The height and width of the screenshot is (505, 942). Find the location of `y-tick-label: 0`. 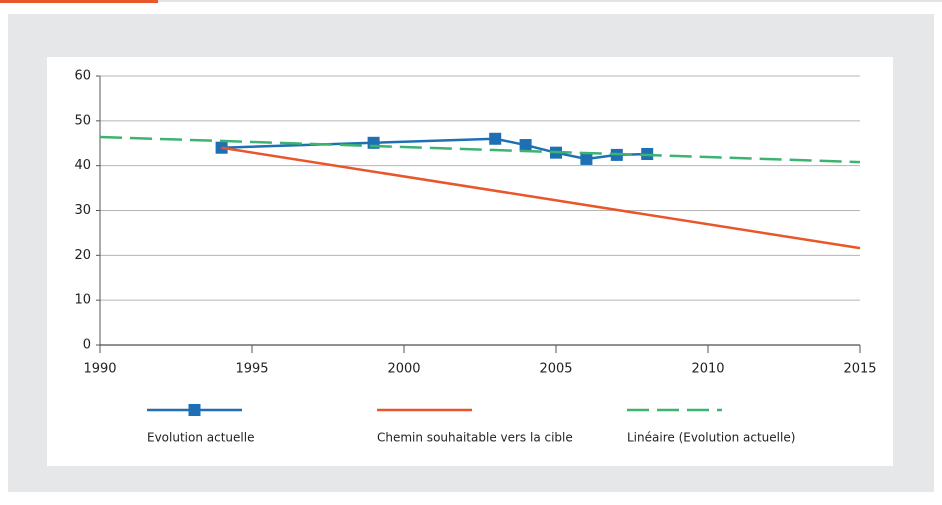

y-tick-label: 0 is located at coordinates (87, 345).